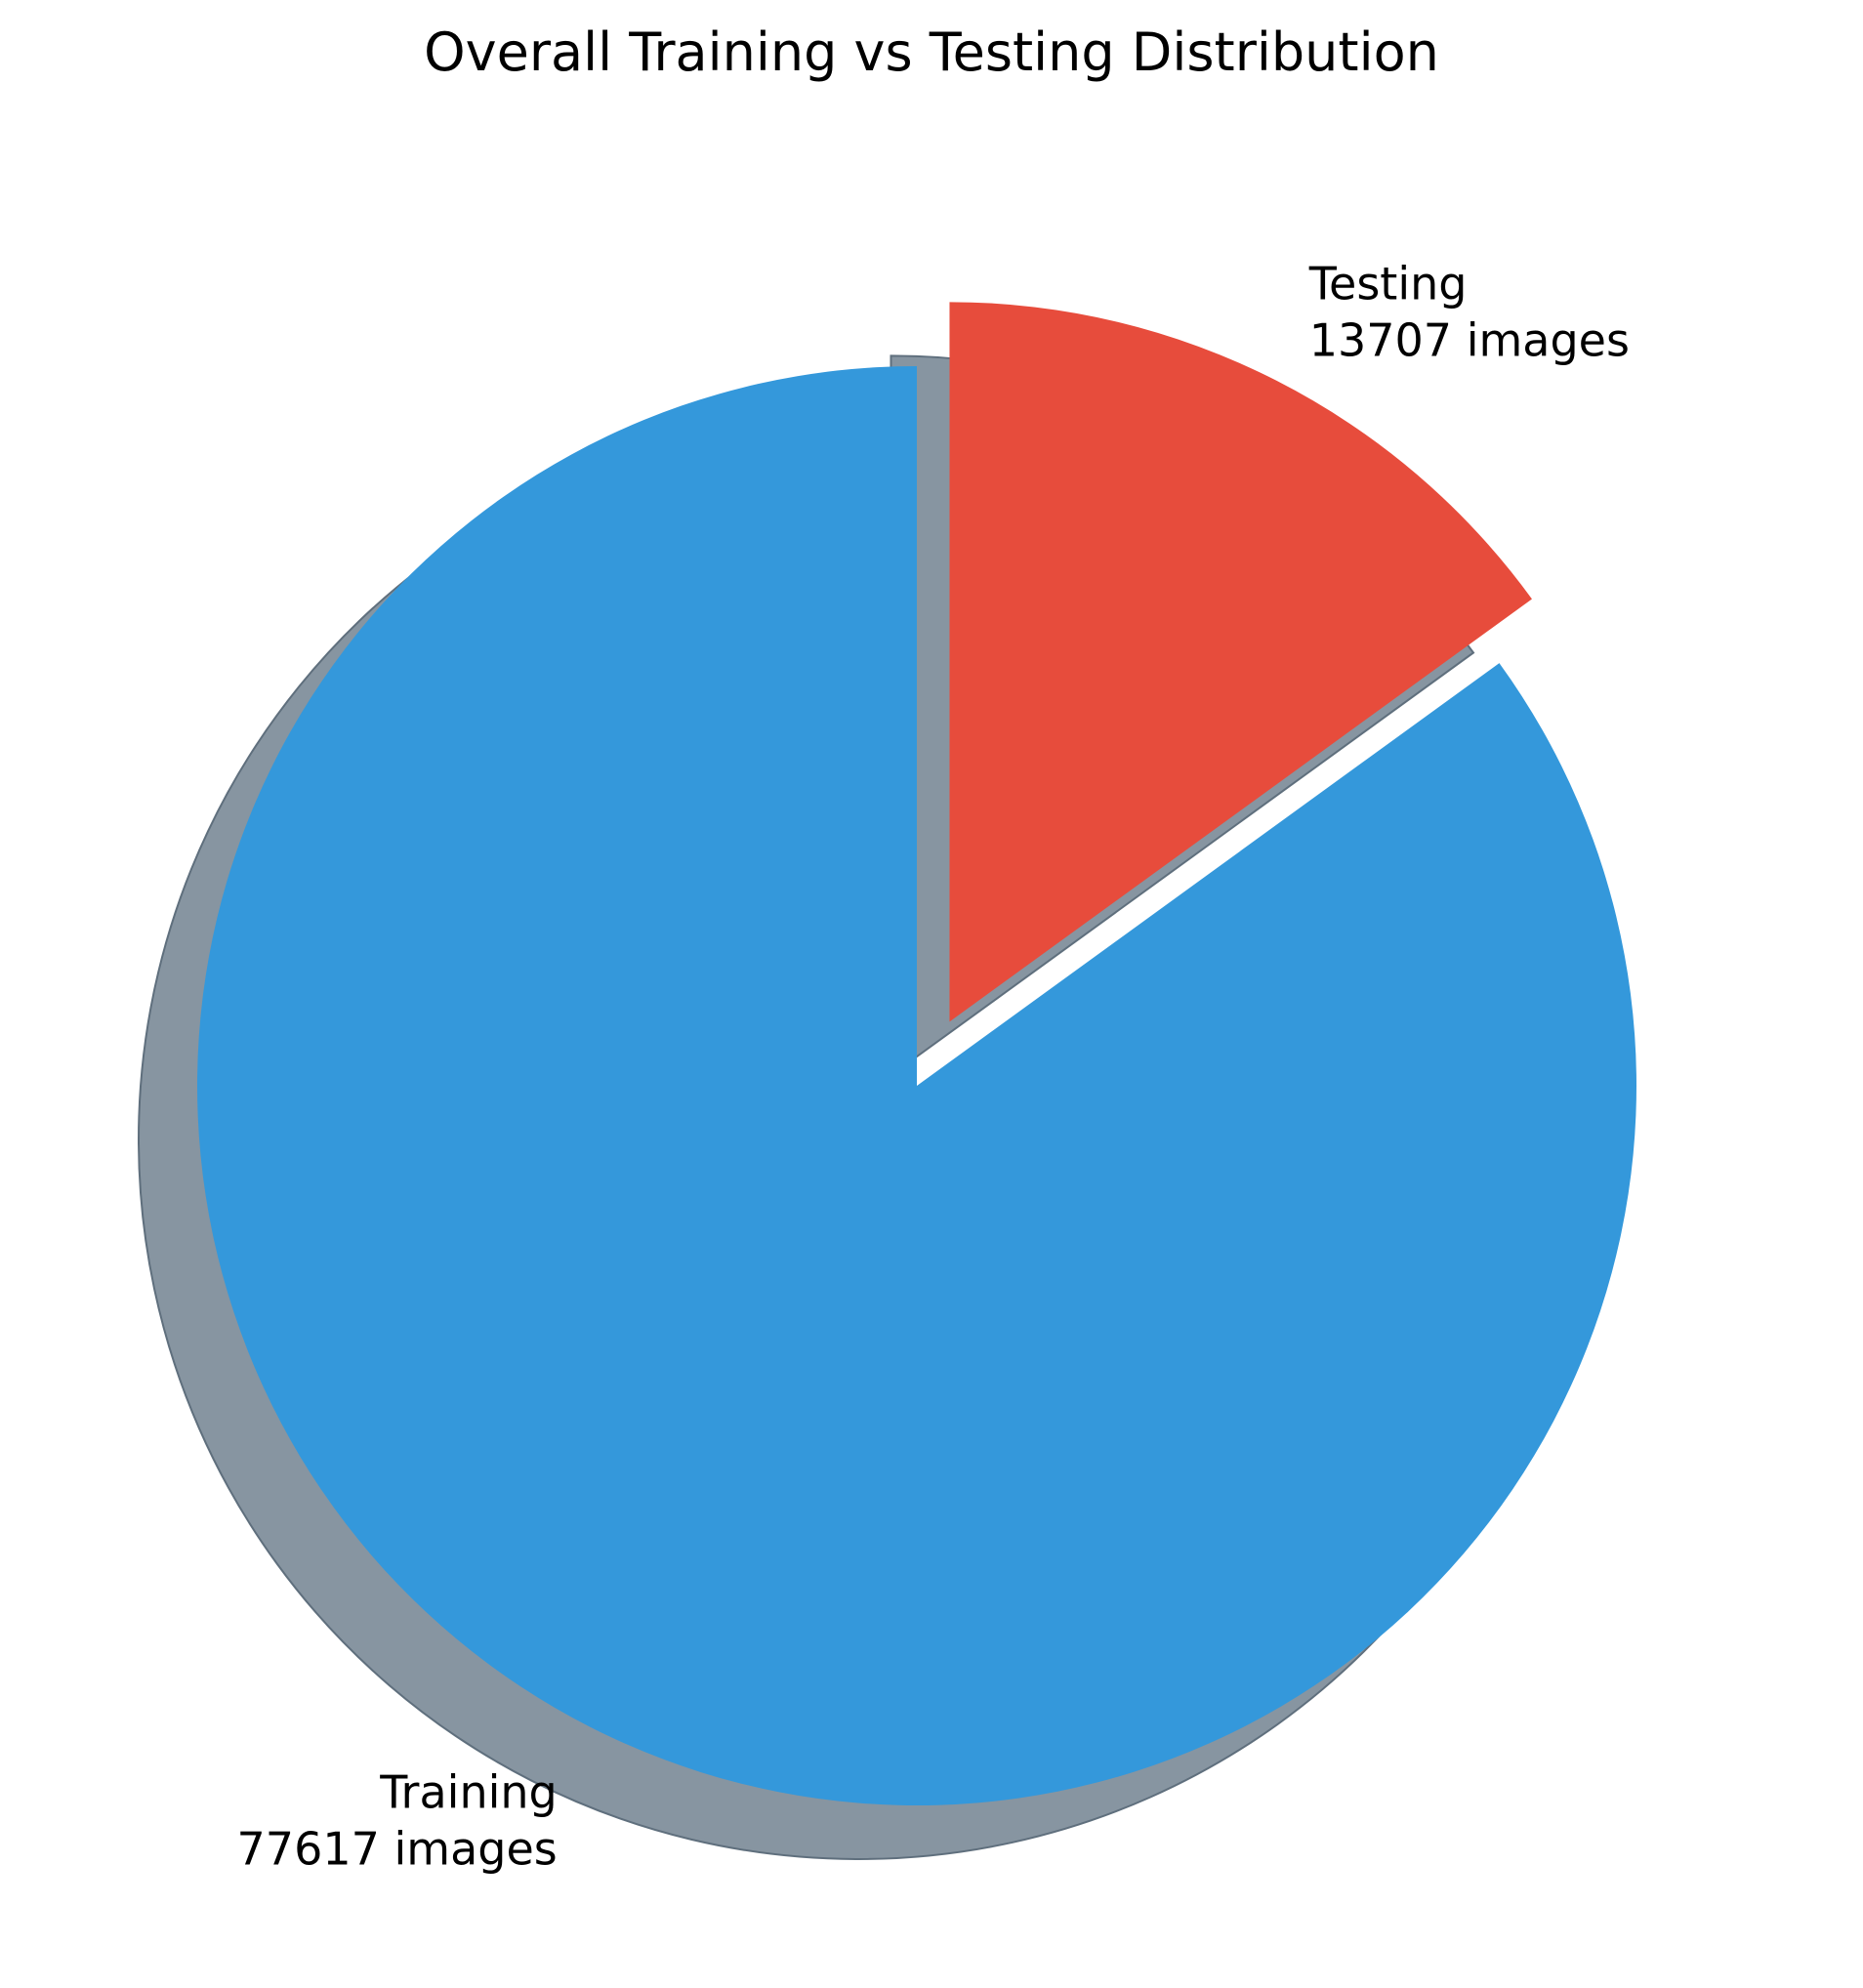 The image size is (1863, 1988). I want to click on pie-slice-testing, so click(1241, 662).